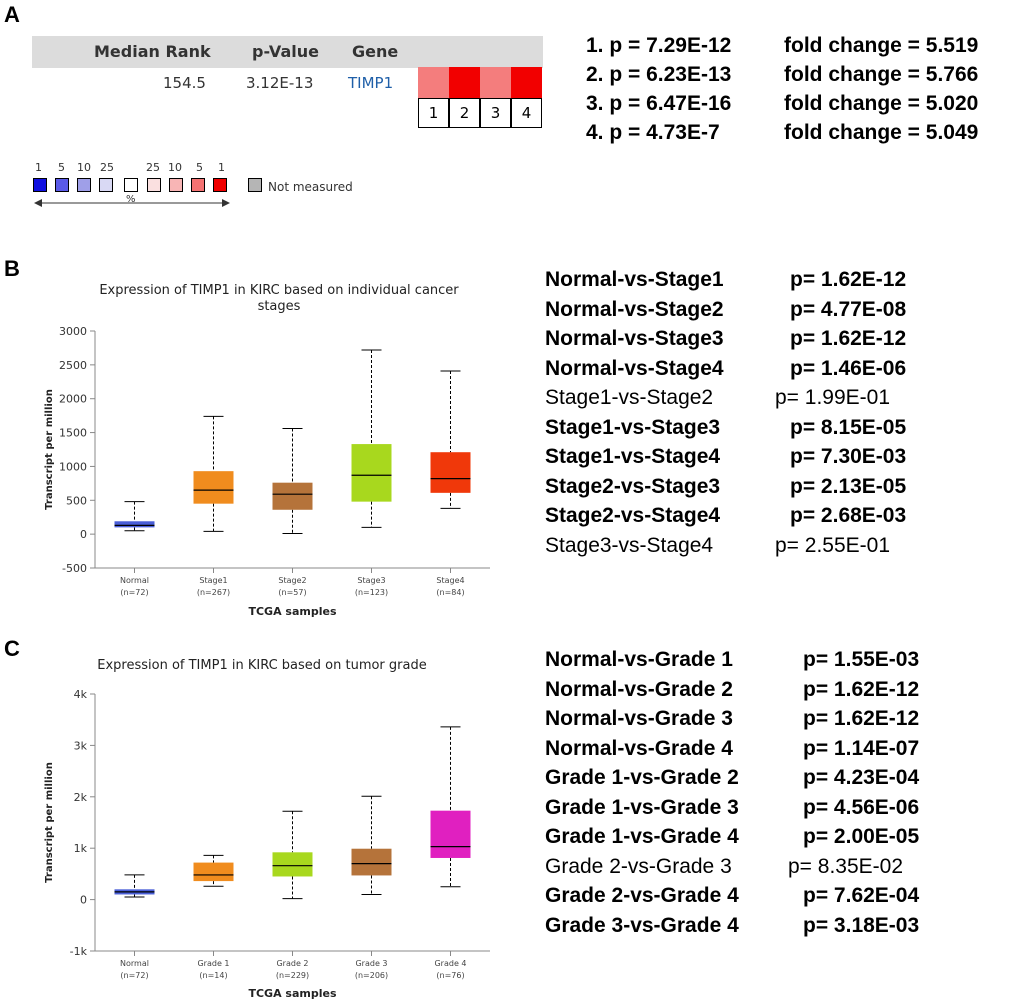 Image resolution: width=1020 pixels, height=1005 pixels. What do you see at coordinates (861, 836) in the screenshot?
I see `comparison-p-value: p= 2.00E-05` at bounding box center [861, 836].